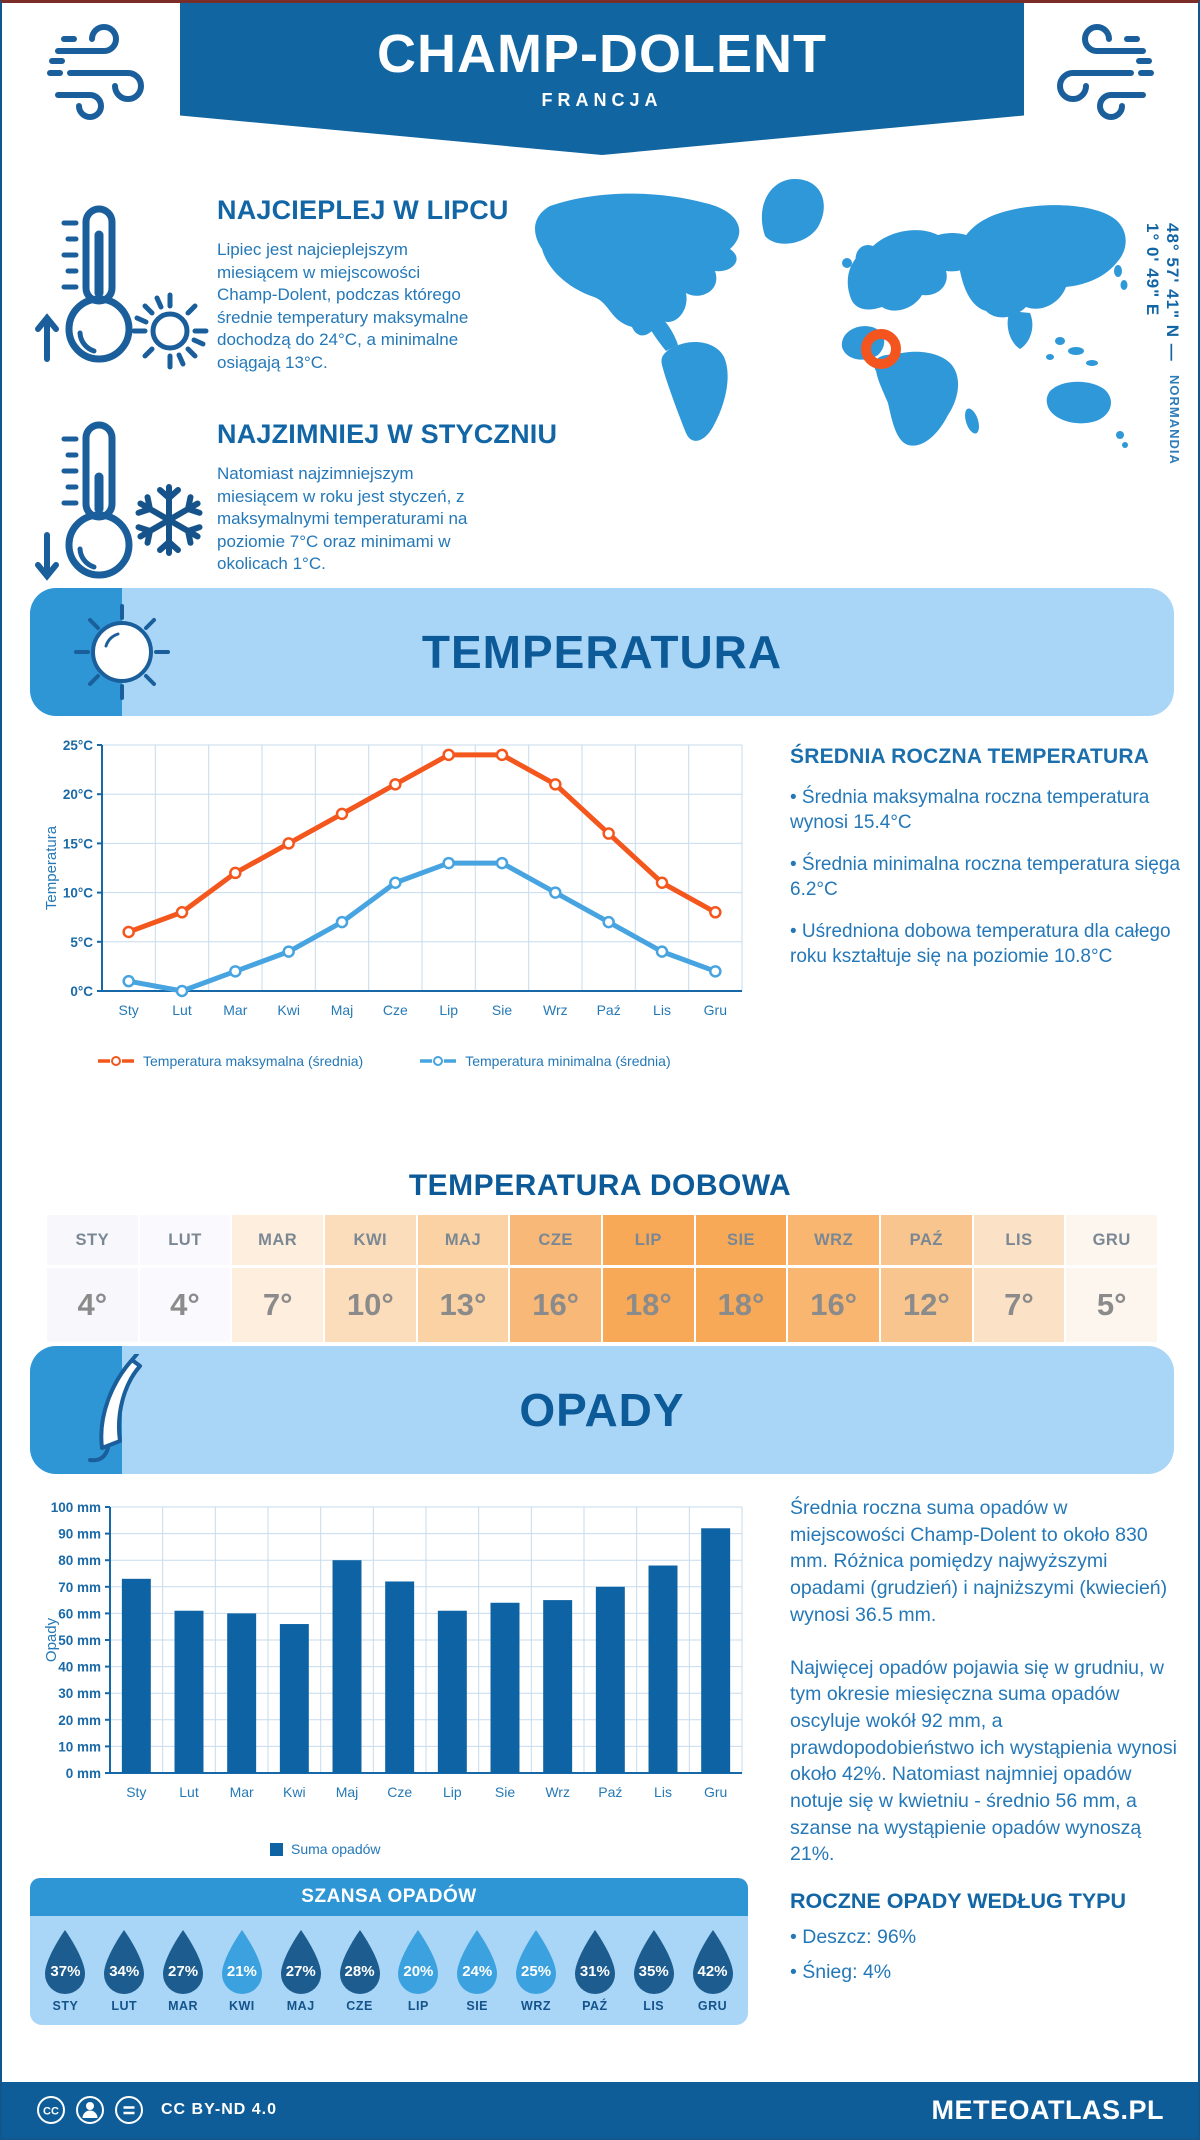  Describe the element at coordinates (654, 1970) in the screenshot. I see `precip-chance-item: 35% LIS` at that location.